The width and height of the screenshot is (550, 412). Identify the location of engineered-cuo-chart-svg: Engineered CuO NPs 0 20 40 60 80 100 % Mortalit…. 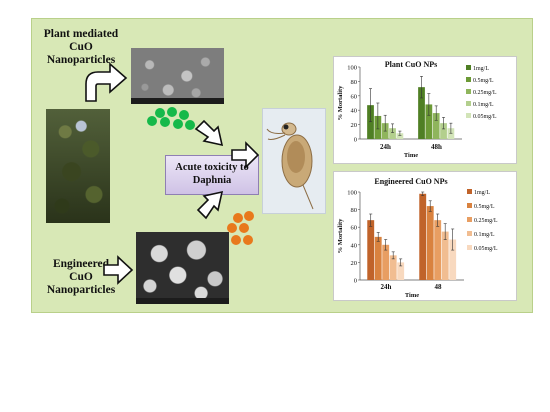
(417, 238).